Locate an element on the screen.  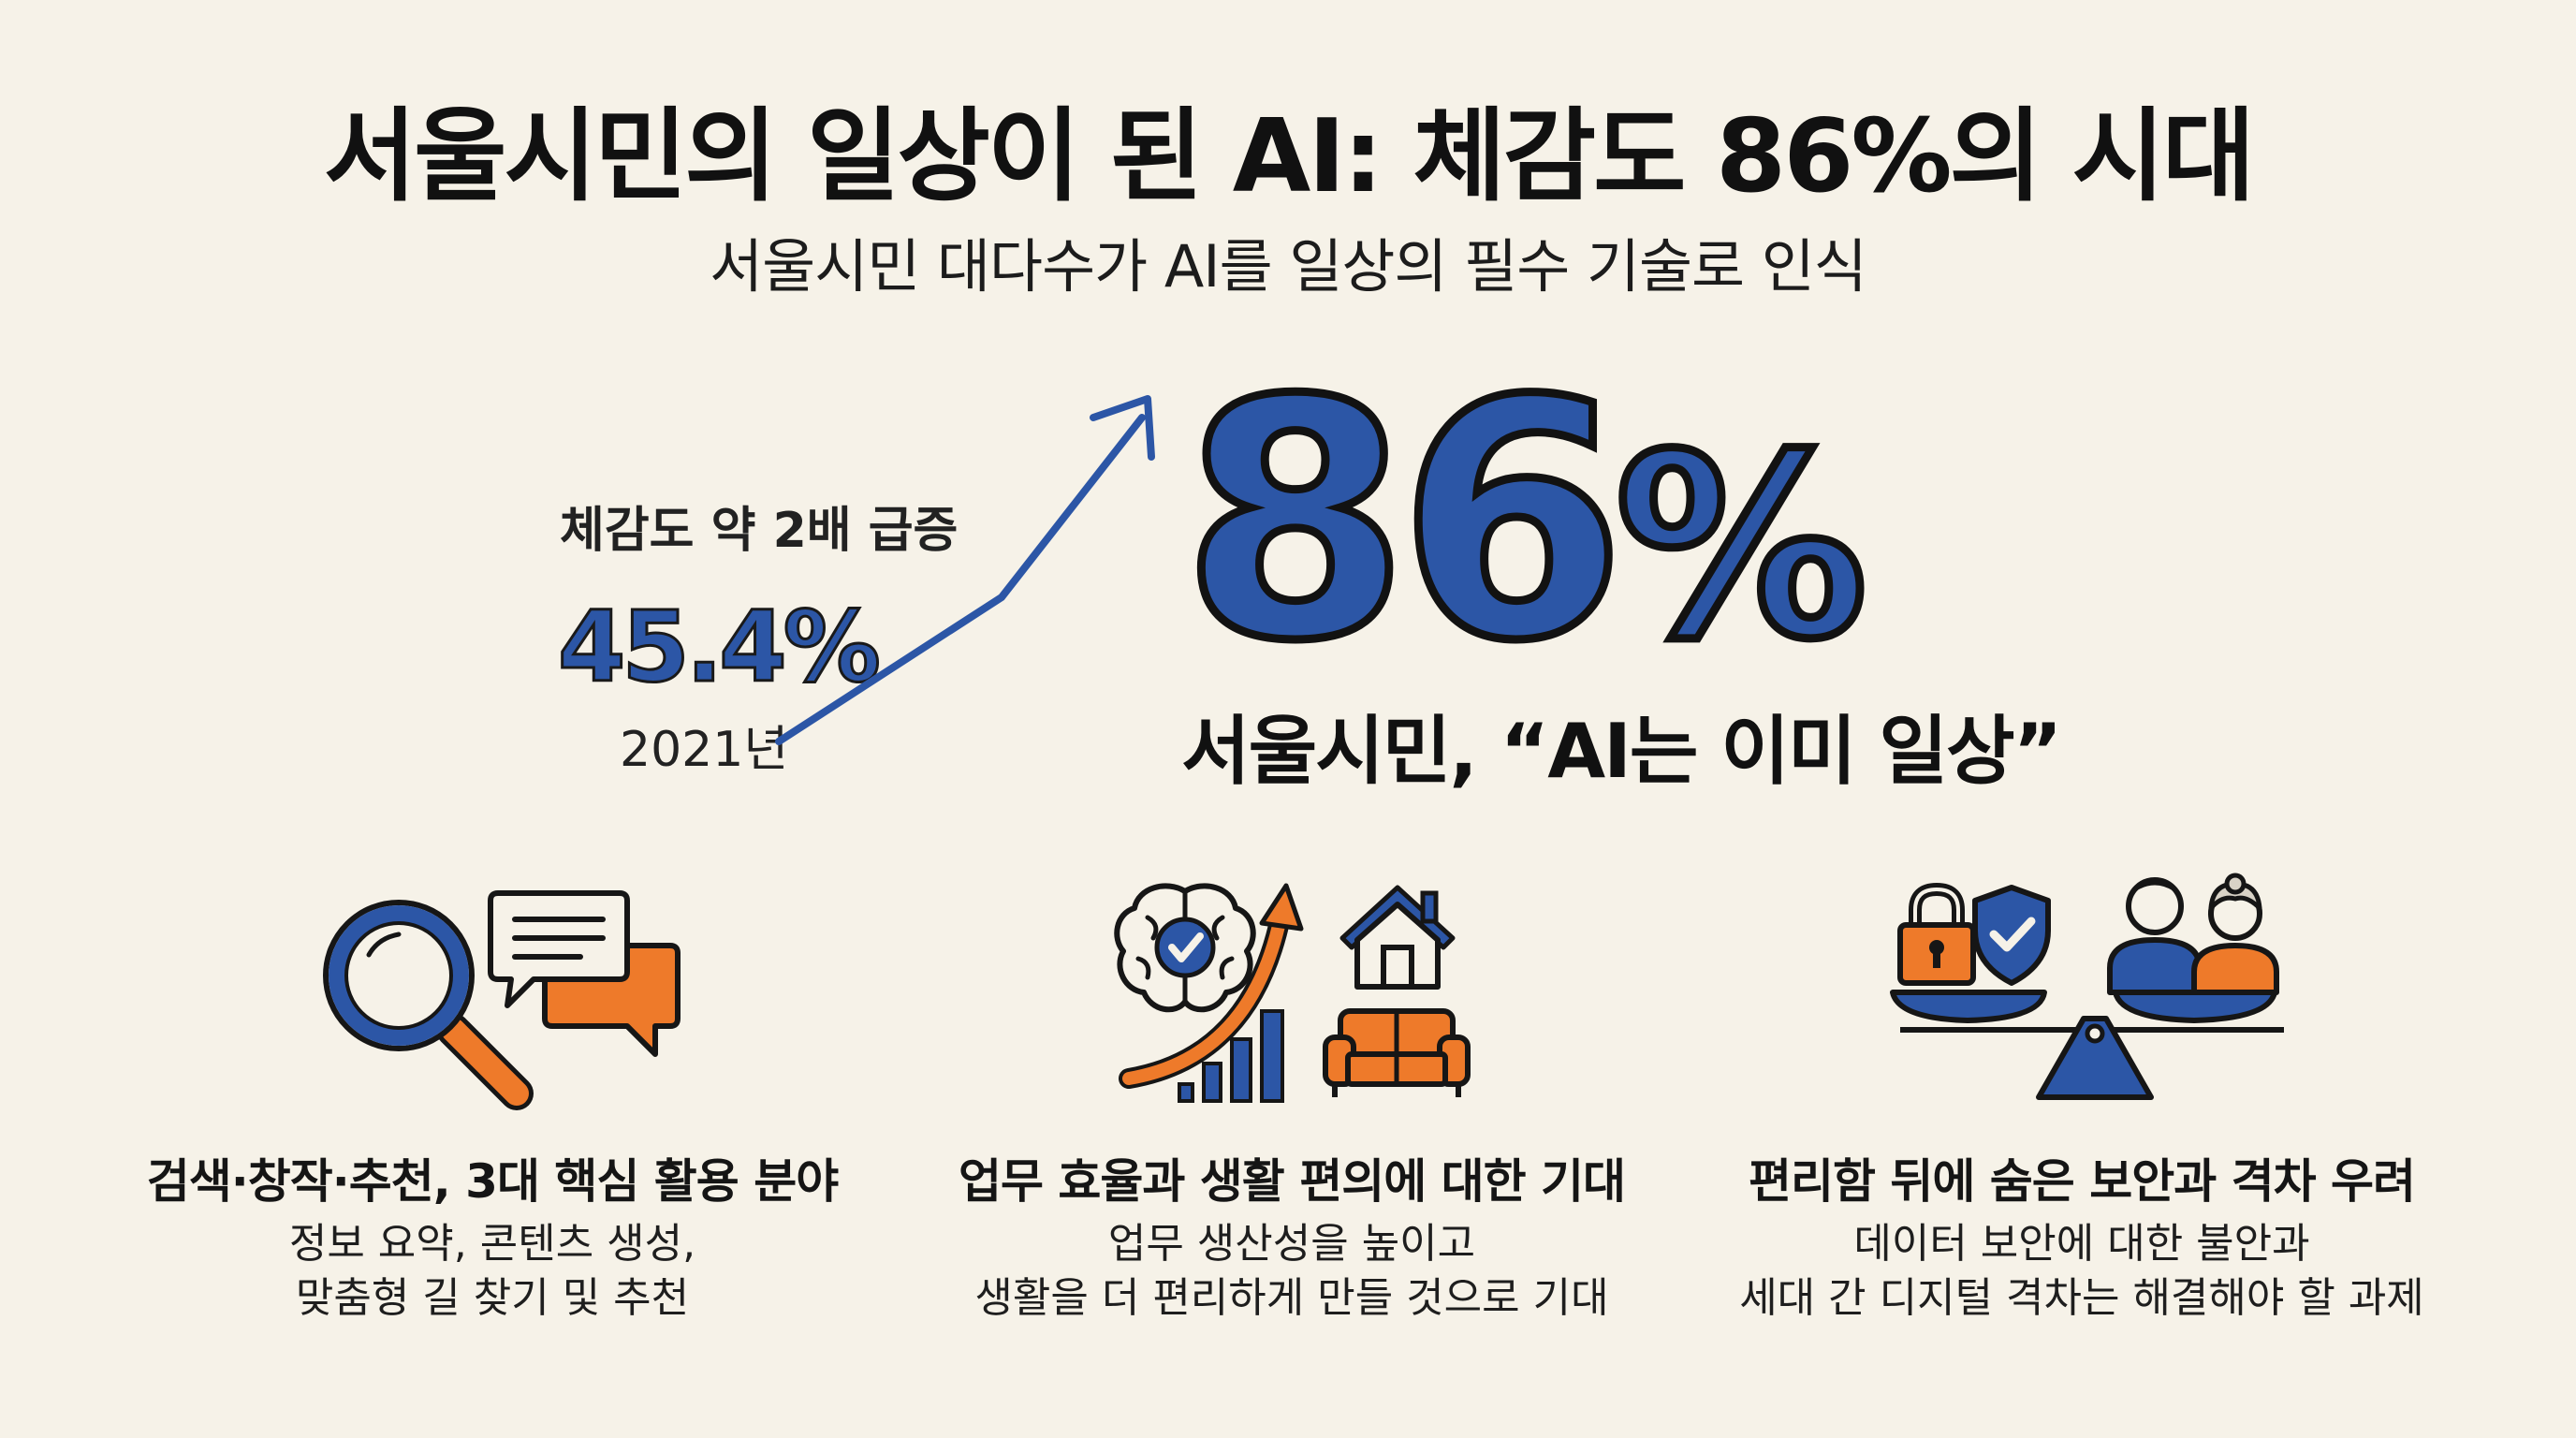
balance-scale-icon is located at coordinates (2087, 1045).